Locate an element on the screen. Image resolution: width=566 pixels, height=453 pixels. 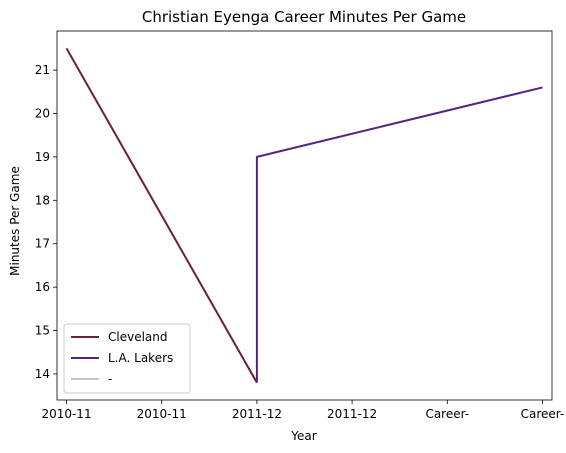
y-tick-label: 16 is located at coordinates (42, 287).